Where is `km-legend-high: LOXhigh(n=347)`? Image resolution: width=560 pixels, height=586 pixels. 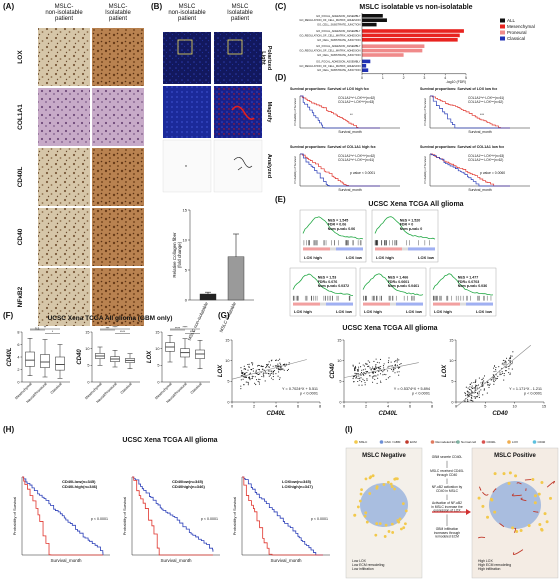
km-legend-high: LOXhigh(n=347) is located at coordinates (297, 486).